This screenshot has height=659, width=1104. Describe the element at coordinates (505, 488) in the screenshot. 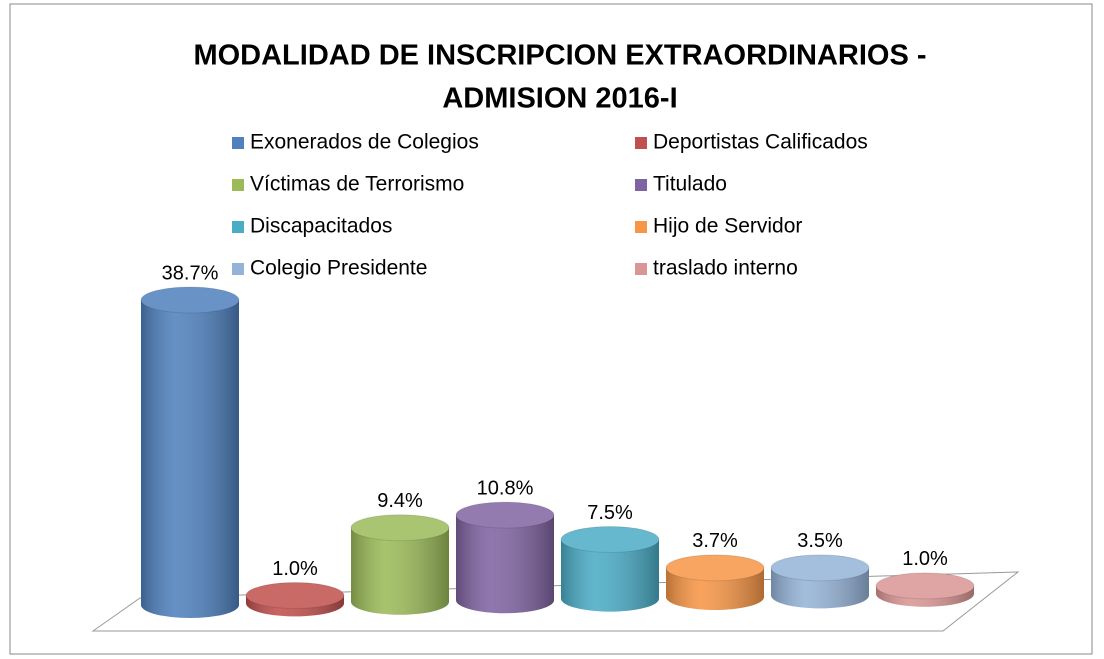

I see `data-label: 10.8%` at that location.